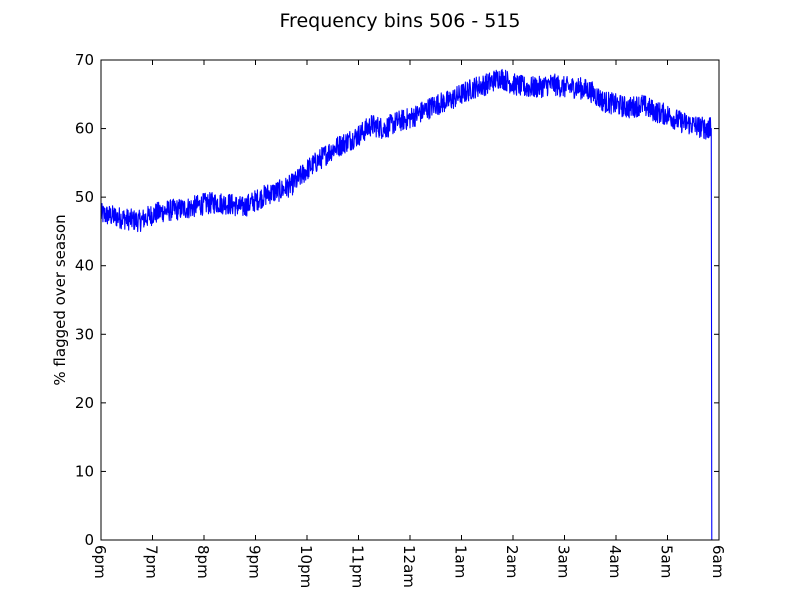  What do you see at coordinates (512, 561) in the screenshot?
I see `x-tick-label: 2am` at bounding box center [512, 561].